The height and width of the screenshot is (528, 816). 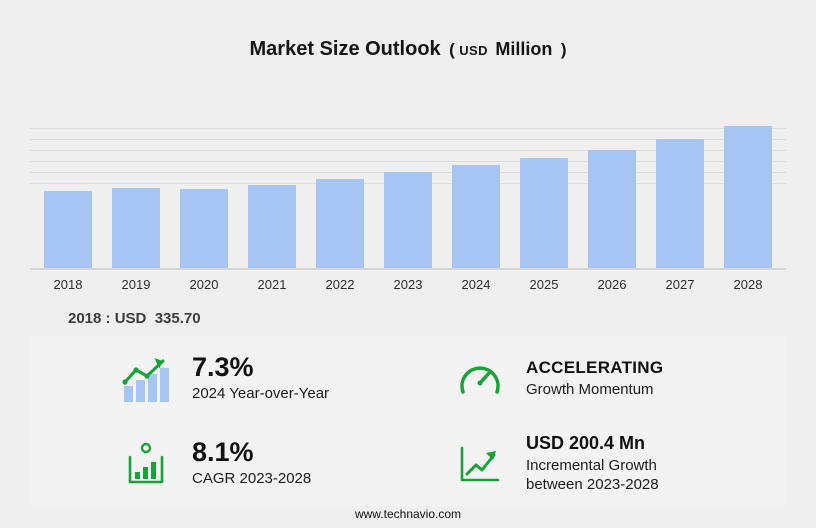 What do you see at coordinates (452, 49) in the screenshot?
I see `paren-open: (` at bounding box center [452, 49].